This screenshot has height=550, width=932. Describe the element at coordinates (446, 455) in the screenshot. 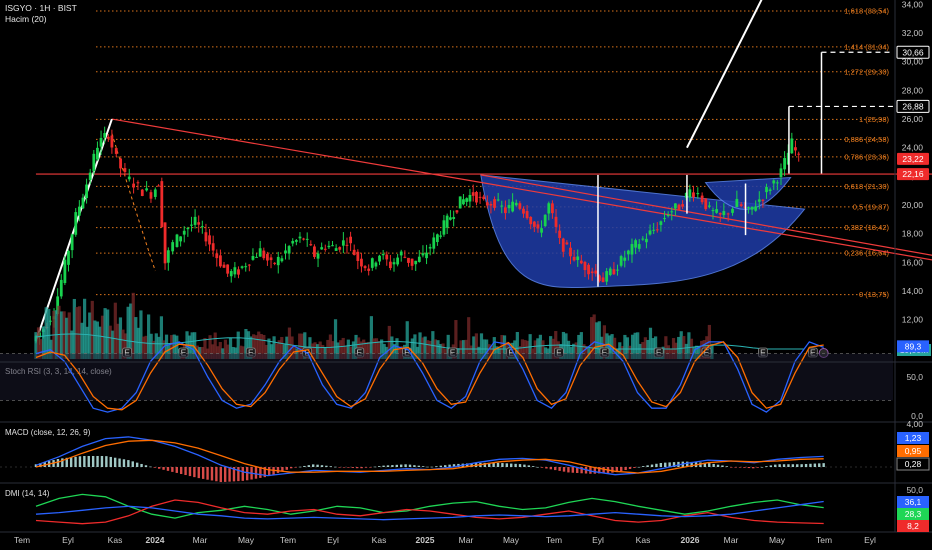

I see `macd-panel: MACD (close, 12, 26, 9)` at that location.